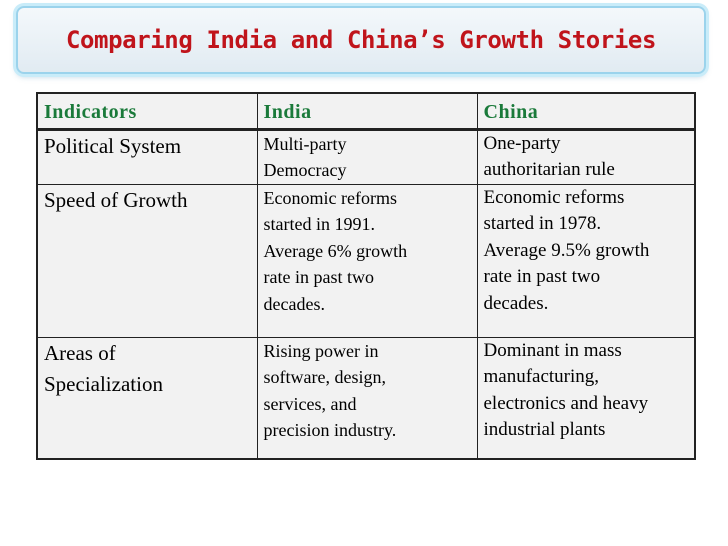  What do you see at coordinates (116, 199) in the screenshot?
I see `indicator-speed-of-growth: Speed of Growth` at bounding box center [116, 199].